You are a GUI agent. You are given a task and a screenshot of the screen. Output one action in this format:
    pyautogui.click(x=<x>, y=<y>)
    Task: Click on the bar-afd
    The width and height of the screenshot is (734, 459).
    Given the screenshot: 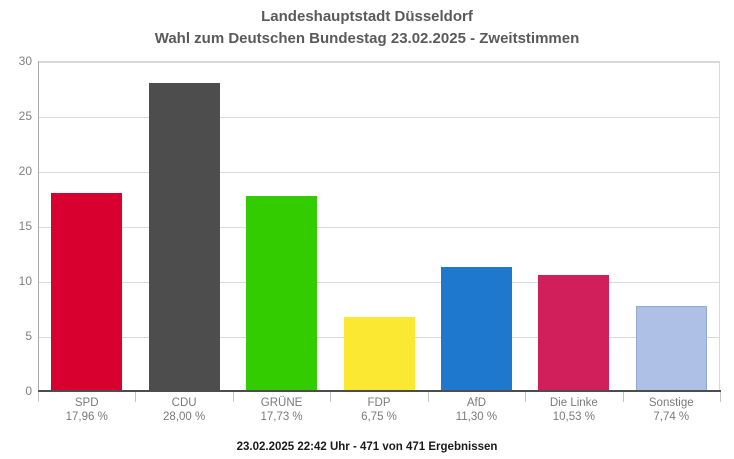 What is the action you would take?
    pyautogui.click(x=476, y=328)
    